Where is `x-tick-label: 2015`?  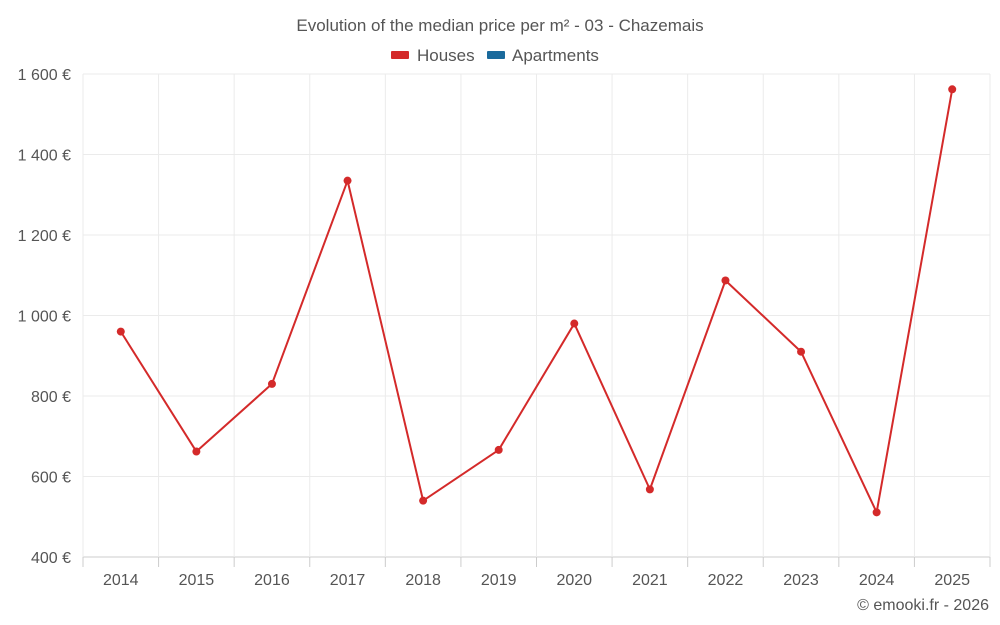
x-tick-label: 2015 is located at coordinates (197, 580).